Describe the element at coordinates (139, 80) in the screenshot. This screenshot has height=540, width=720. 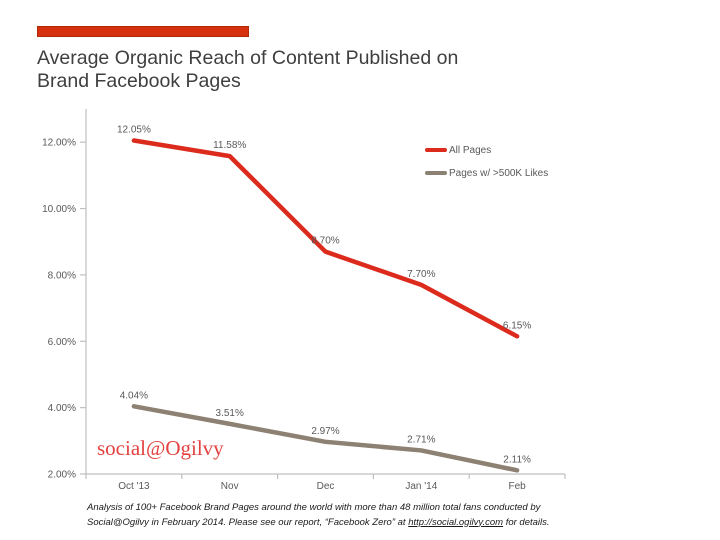
I see `page-title-line2: Brand Facebook Pages` at that location.